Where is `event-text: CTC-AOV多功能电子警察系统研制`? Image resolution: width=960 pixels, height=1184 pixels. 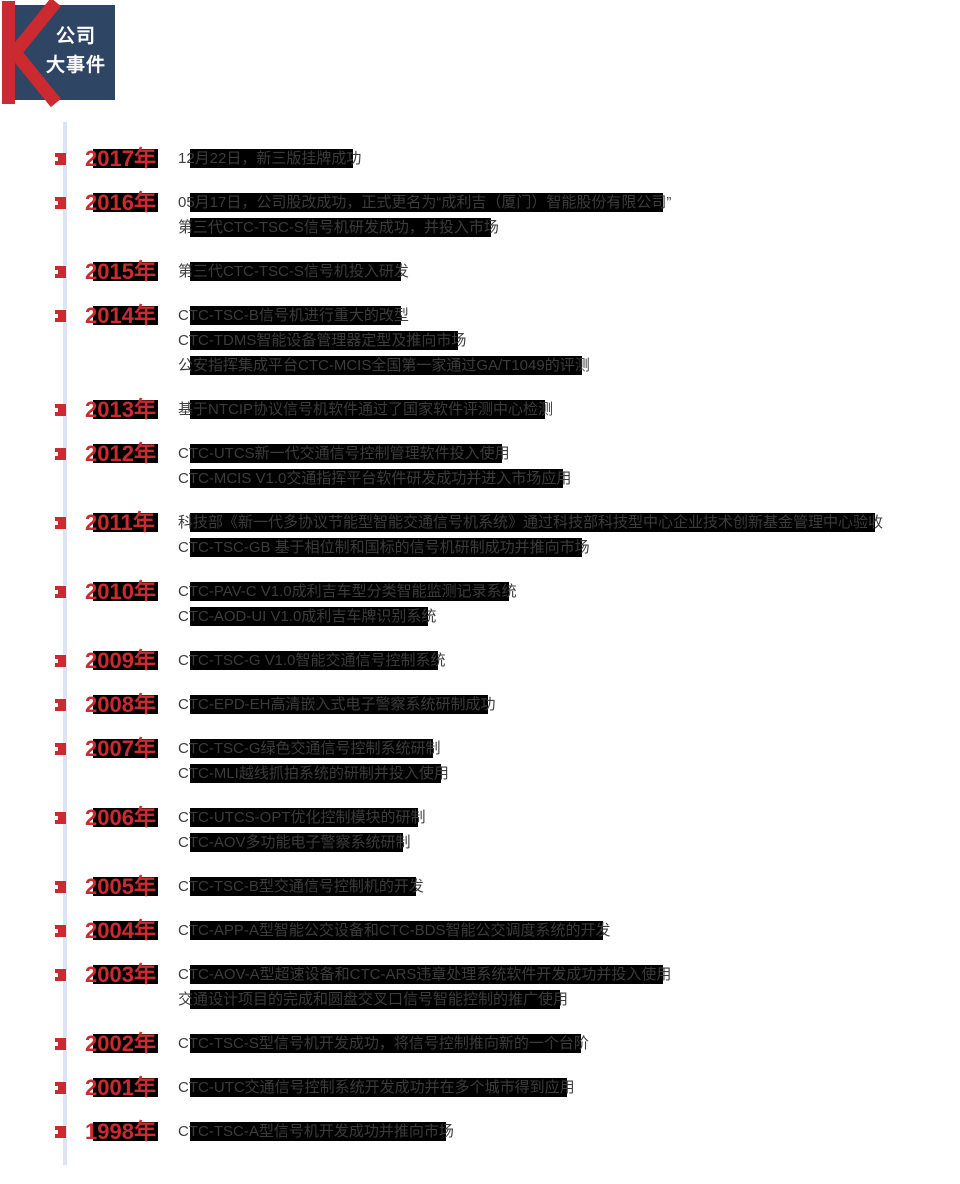 event-text: CTC-AOV多功能电子警察系统研制 is located at coordinates (294, 842).